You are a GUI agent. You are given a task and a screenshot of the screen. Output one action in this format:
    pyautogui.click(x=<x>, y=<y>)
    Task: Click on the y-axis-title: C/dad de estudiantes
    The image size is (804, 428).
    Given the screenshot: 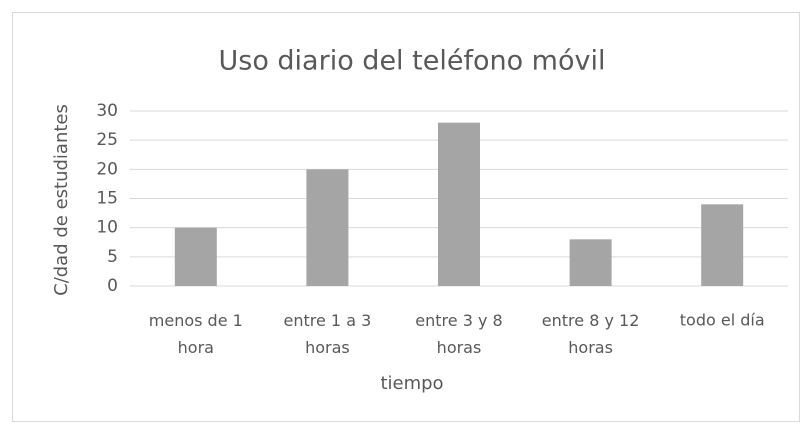 What is the action you would take?
    pyautogui.click(x=61, y=200)
    